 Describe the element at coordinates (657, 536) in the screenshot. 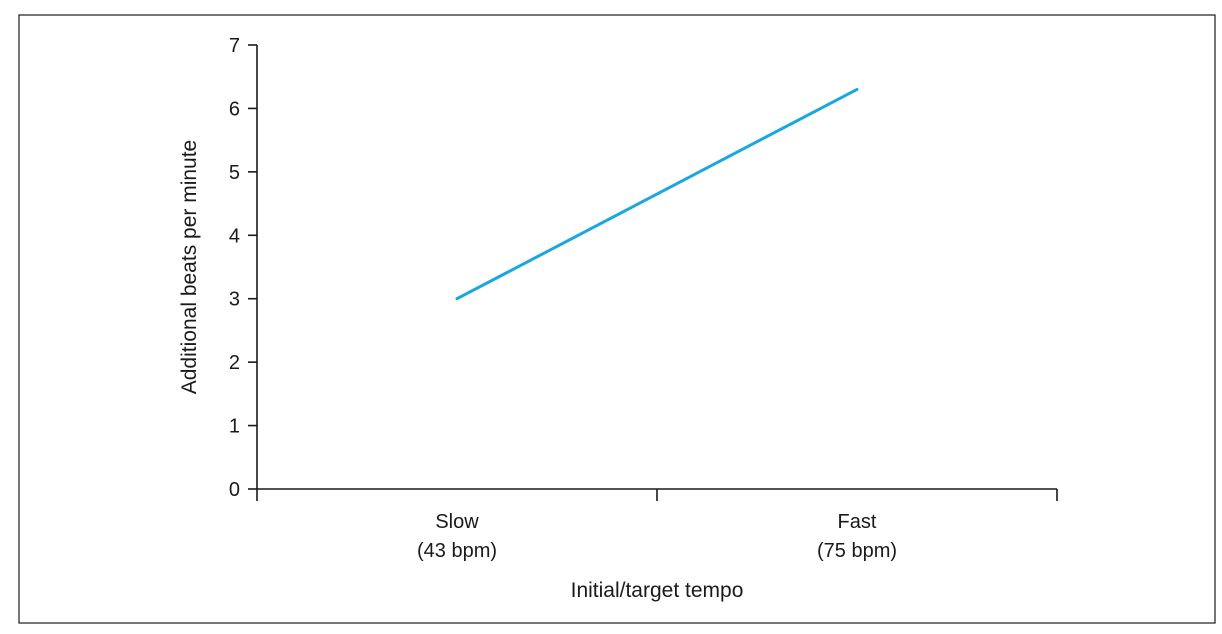

I see `x-axis-tick-labels: Slow (43 bpm) Fast (75 bpm)` at that location.